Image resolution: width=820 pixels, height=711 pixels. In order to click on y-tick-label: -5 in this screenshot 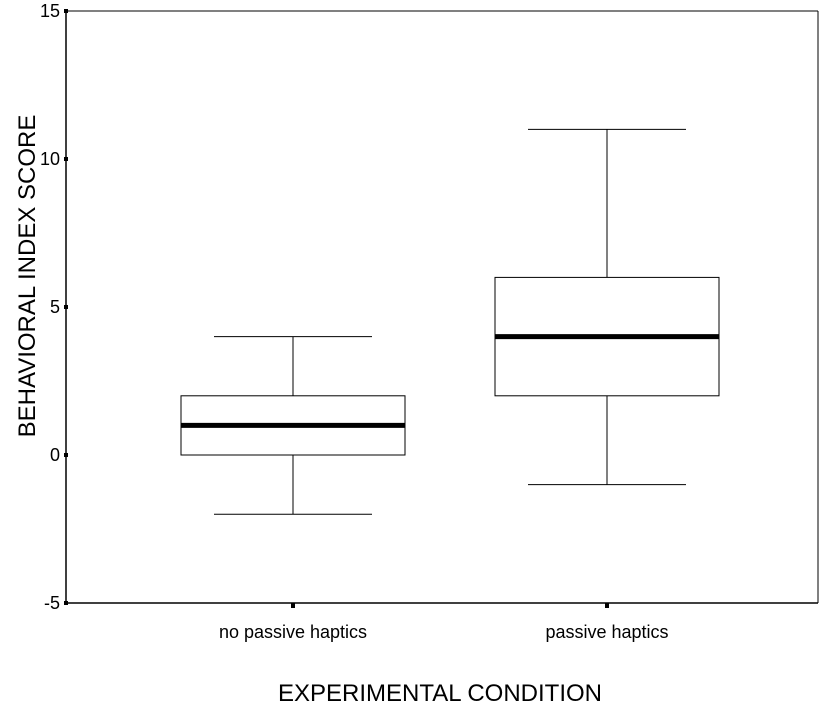, I will do `click(52, 603)`.